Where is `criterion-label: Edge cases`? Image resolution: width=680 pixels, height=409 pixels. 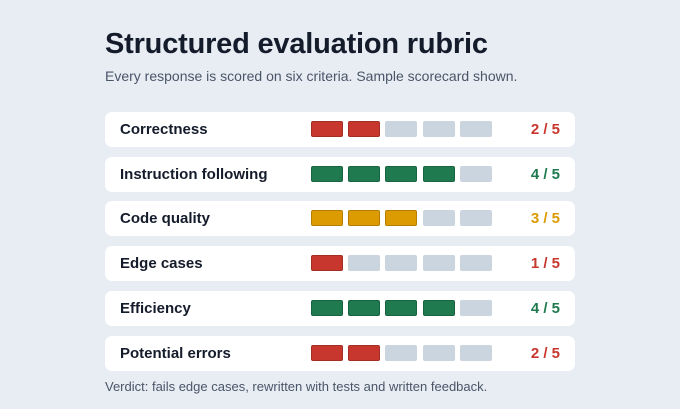 criterion-label: Edge cases is located at coordinates (161, 264).